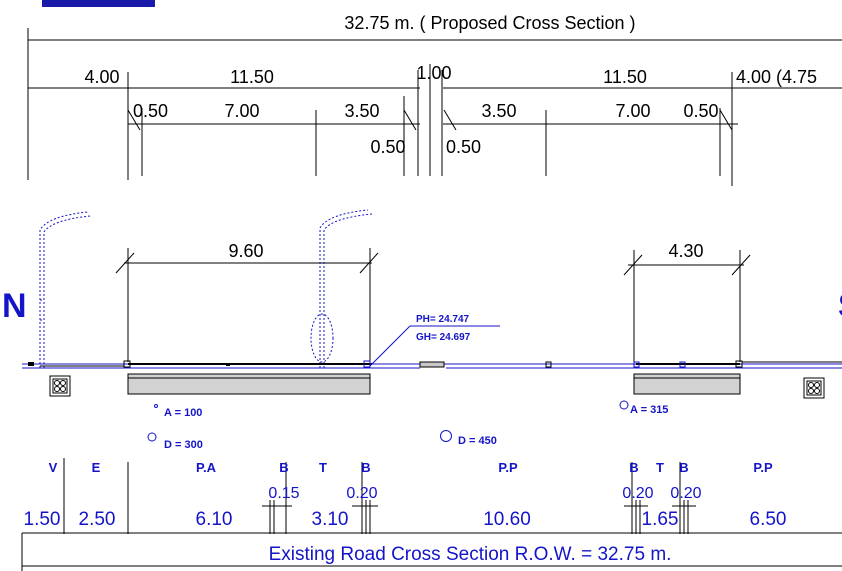 This screenshot has height=571, width=842. Describe the element at coordinates (150, 111) in the screenshot. I see `proposed-mid-dim-1: 0.50` at that location.